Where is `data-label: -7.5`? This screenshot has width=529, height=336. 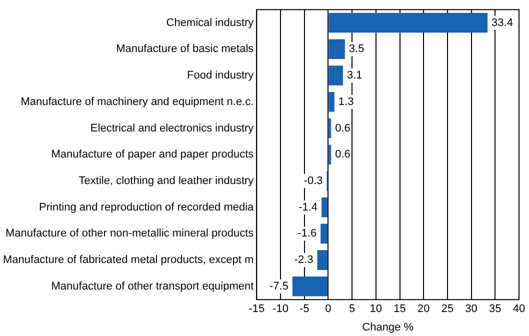 data-label: -7.5 is located at coordinates (278, 286).